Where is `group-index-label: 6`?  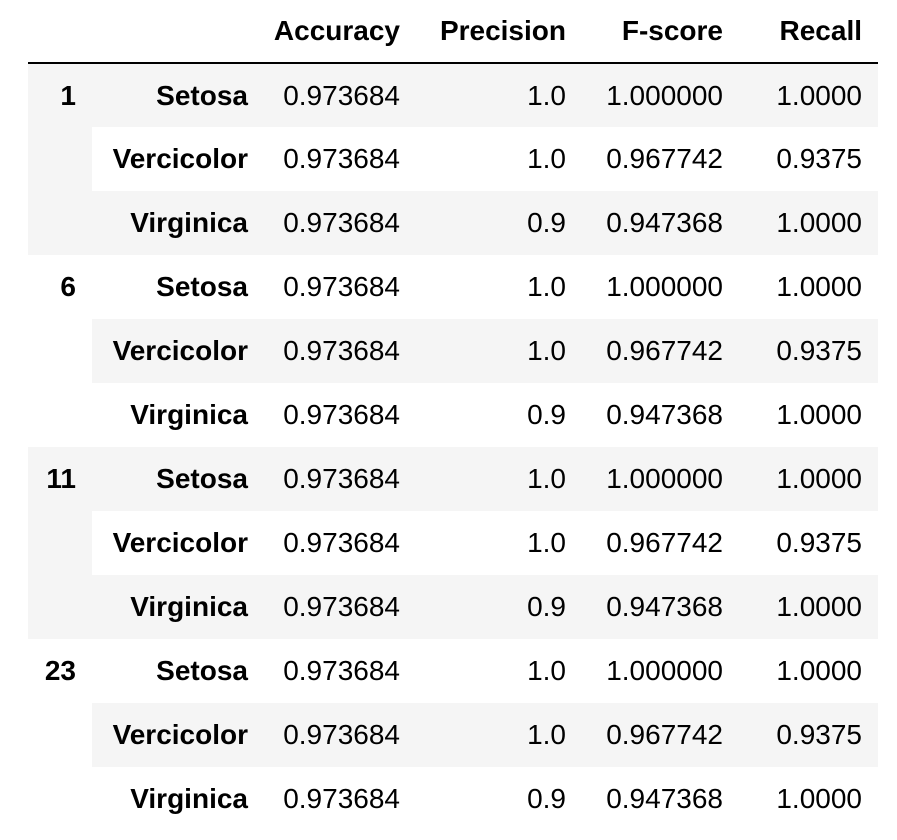 group-index-label: 6 is located at coordinates (68, 286).